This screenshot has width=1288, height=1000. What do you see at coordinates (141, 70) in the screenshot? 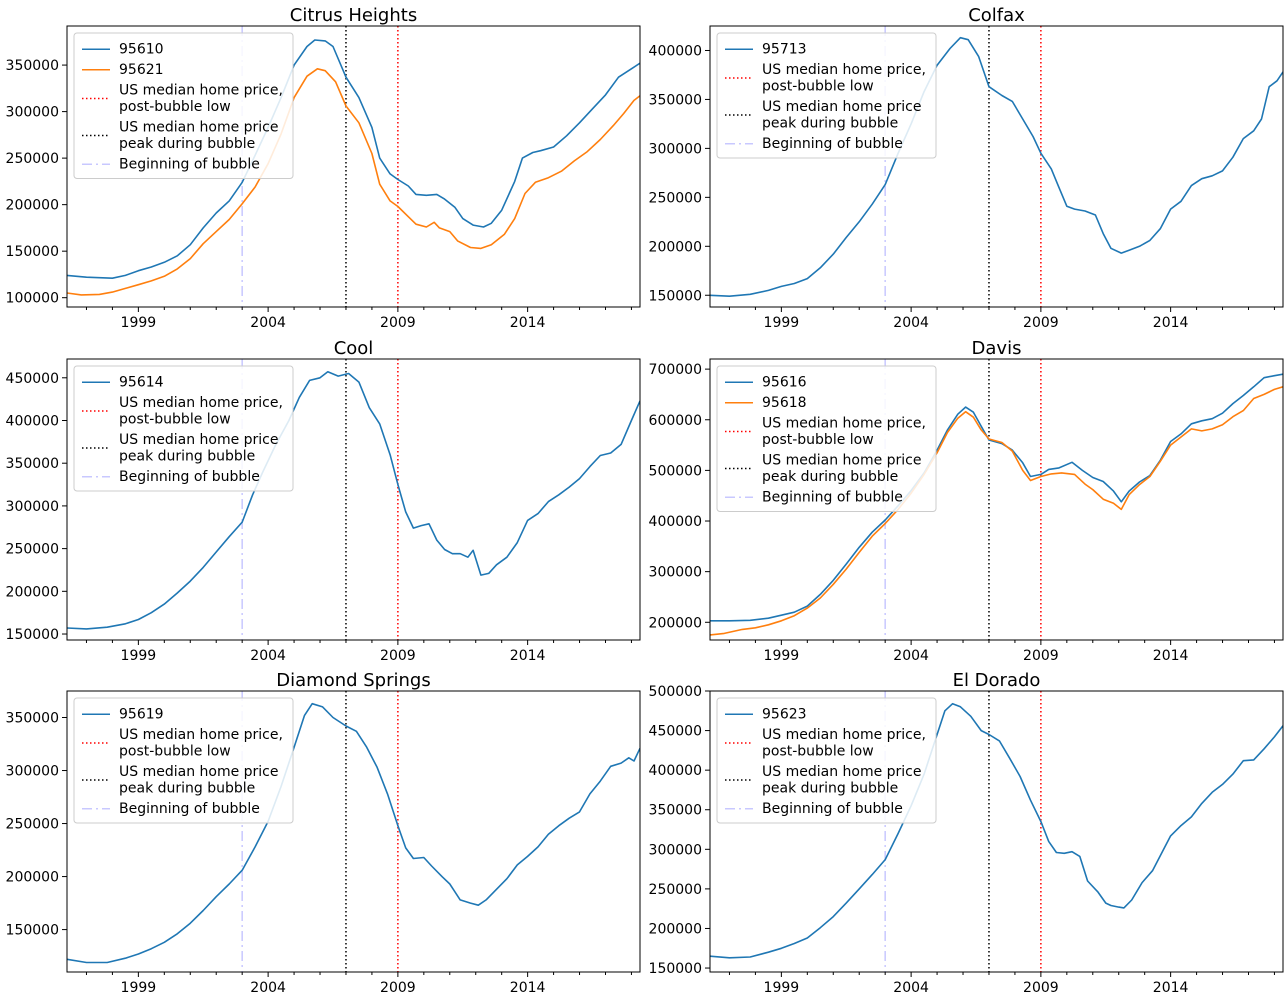
I see `legend-series-95621-label: 95621` at bounding box center [141, 70].